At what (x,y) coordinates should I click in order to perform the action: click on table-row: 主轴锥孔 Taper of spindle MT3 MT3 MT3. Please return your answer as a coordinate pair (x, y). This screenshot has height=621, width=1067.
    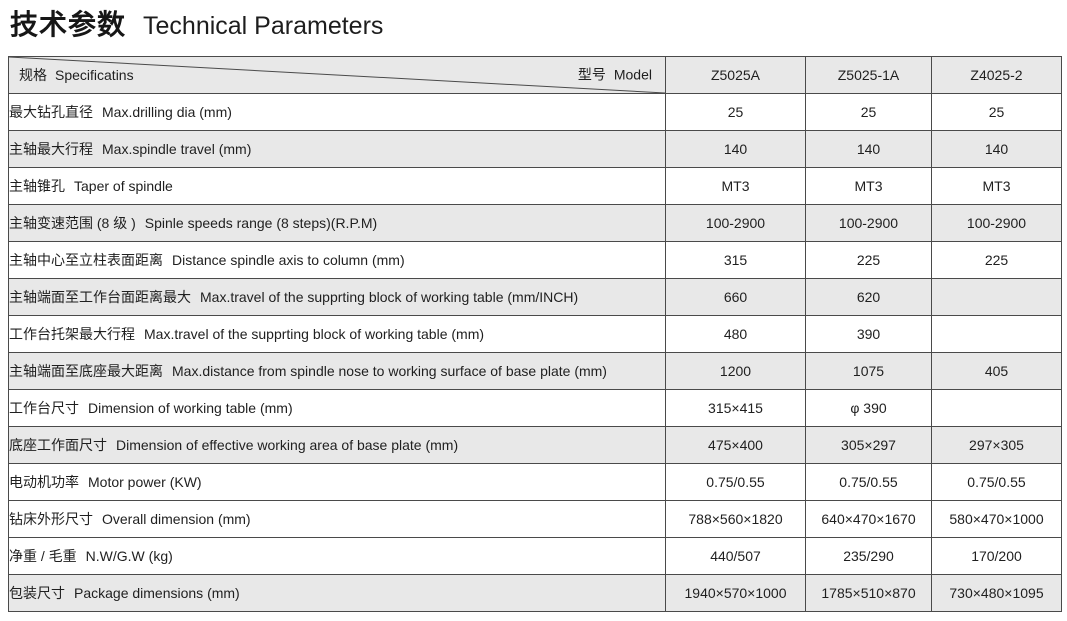
    Looking at the image, I should click on (535, 186).